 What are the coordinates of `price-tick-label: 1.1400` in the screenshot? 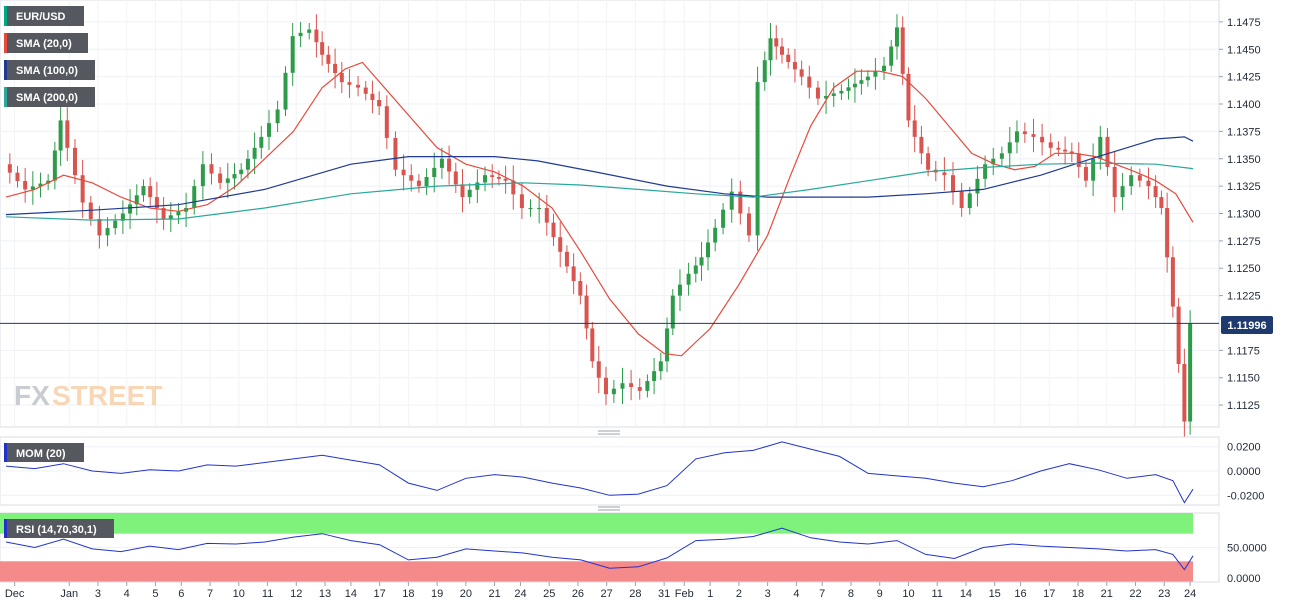 It's located at (1244, 105).